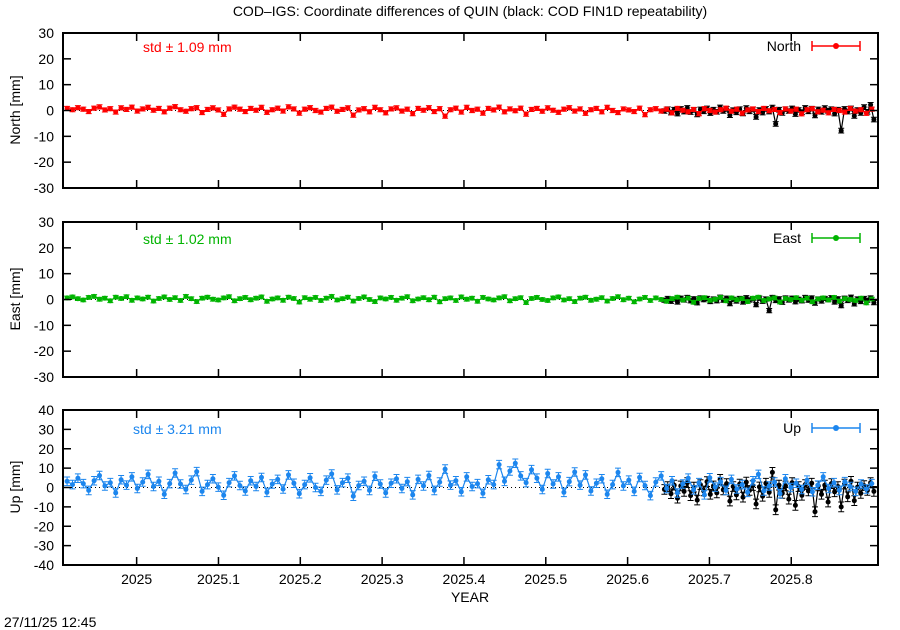  I want to click on north-y-axis-label: North [mm], so click(15, 110).